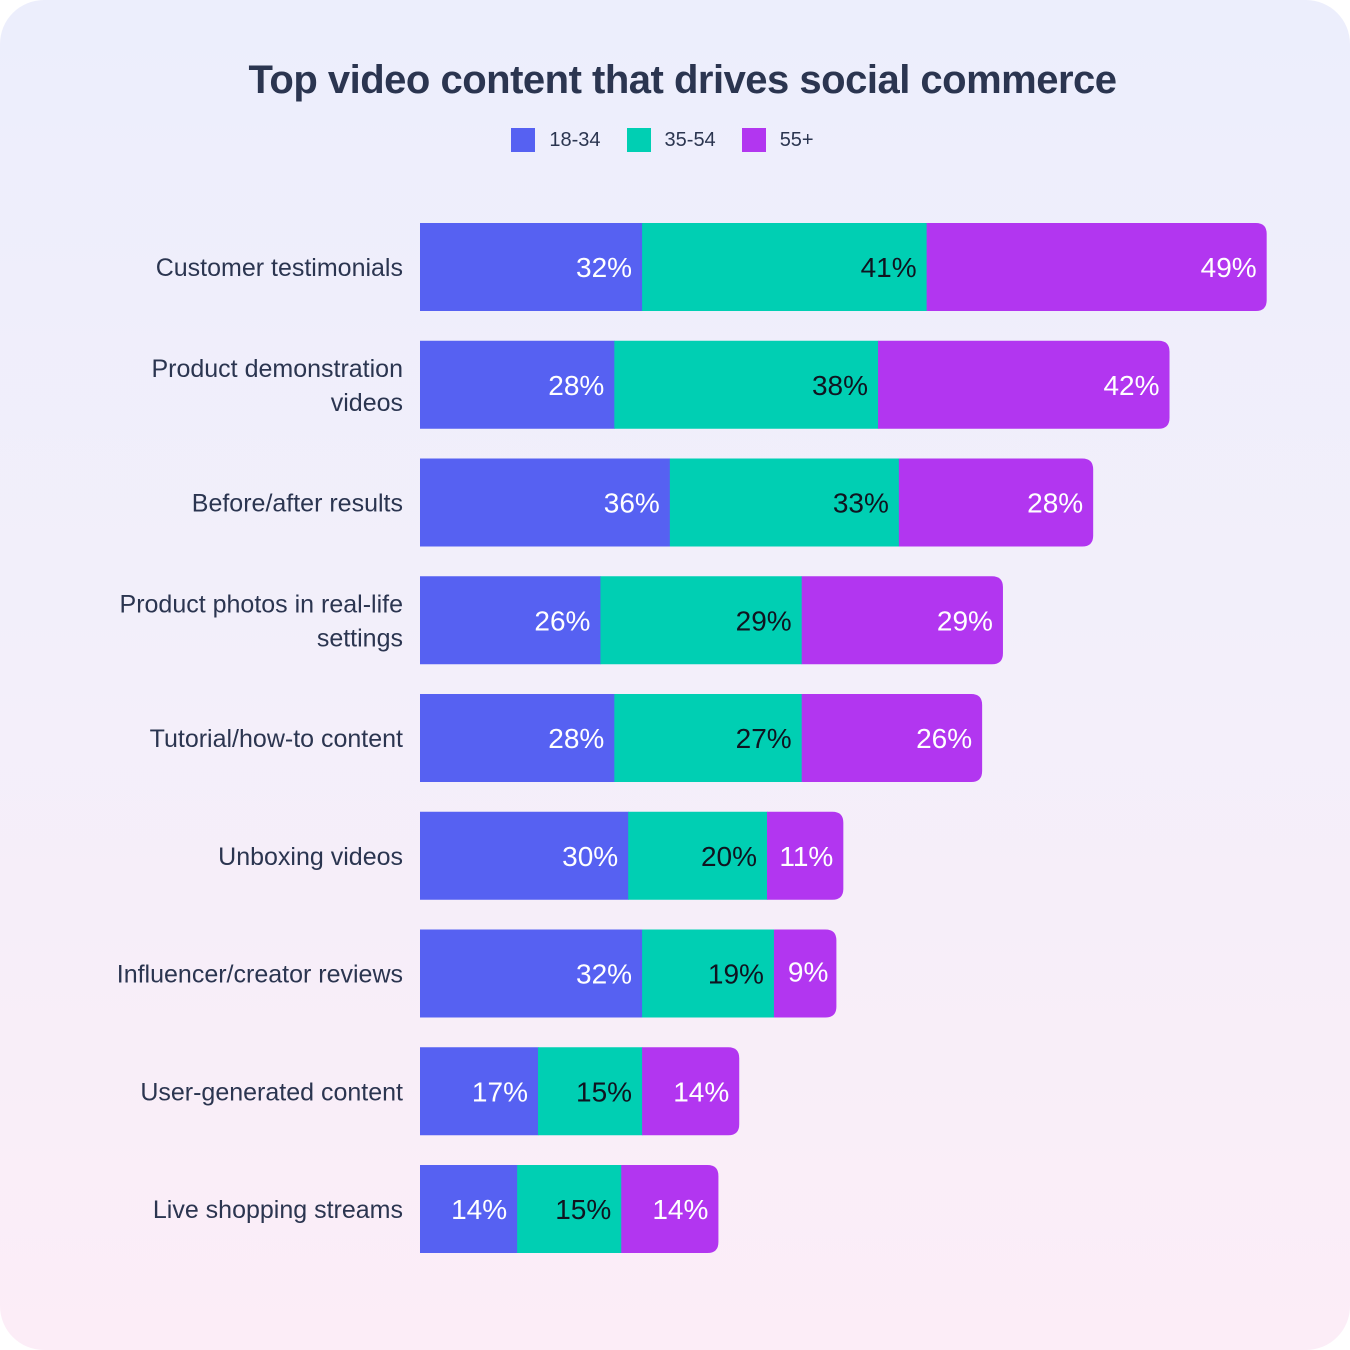  I want to click on category-label: Customer testimonials, so click(279, 268).